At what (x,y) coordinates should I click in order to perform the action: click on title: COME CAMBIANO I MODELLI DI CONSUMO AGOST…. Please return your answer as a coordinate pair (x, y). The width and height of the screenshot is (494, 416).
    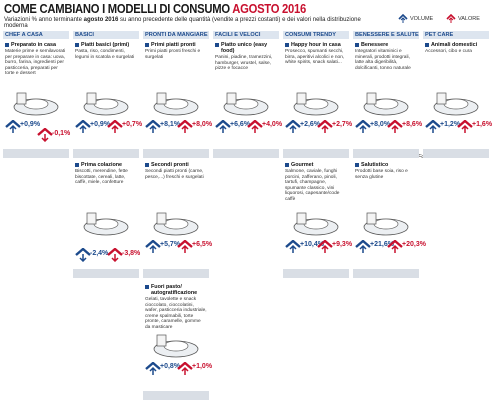
    Looking at the image, I should click on (155, 9).